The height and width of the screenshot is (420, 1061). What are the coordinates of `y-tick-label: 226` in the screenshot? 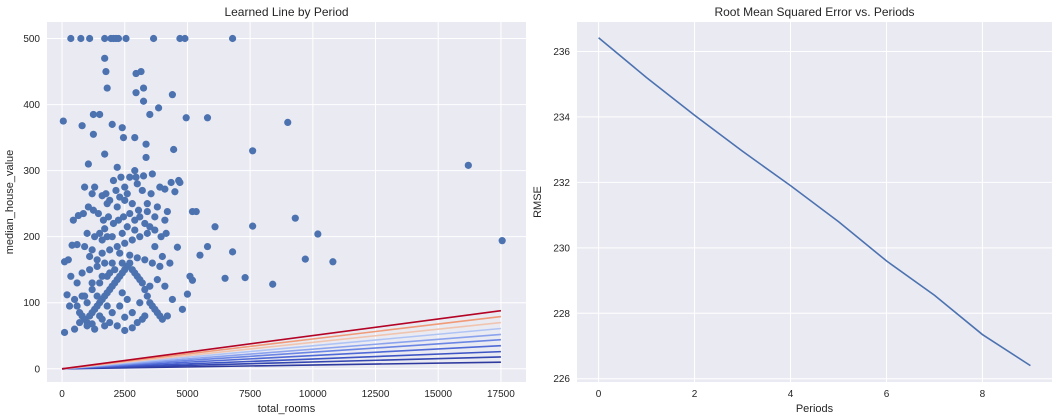 It's located at (561, 379).